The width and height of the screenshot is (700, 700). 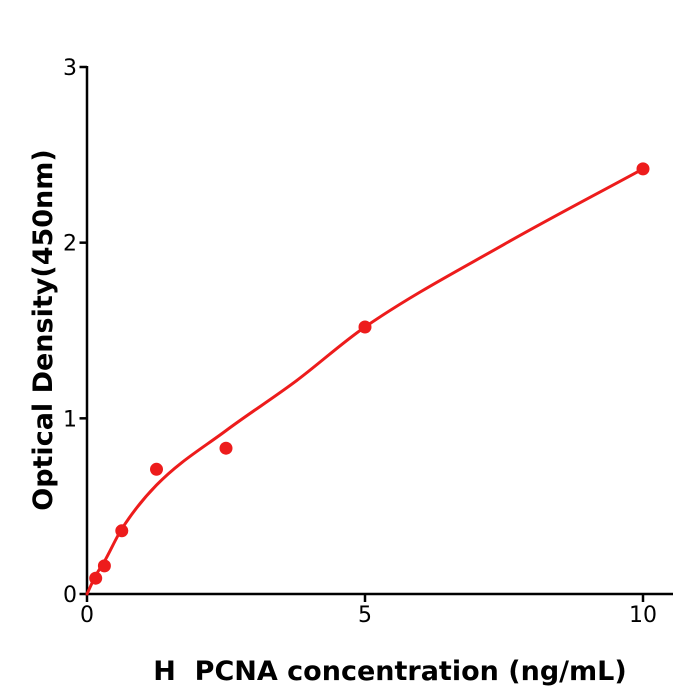 What do you see at coordinates (87, 615) in the screenshot?
I see `x-tick-label: 0` at bounding box center [87, 615].